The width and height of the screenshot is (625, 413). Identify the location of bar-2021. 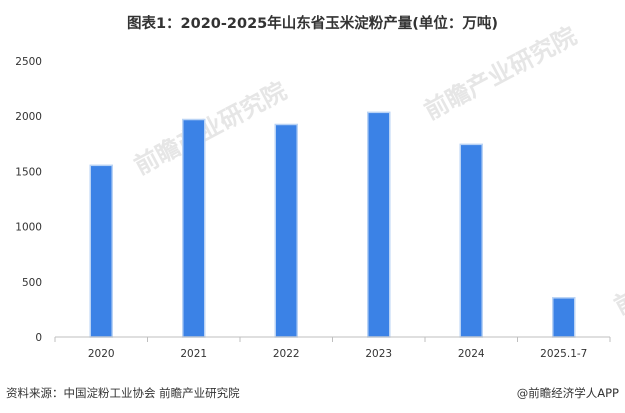
(194, 228).